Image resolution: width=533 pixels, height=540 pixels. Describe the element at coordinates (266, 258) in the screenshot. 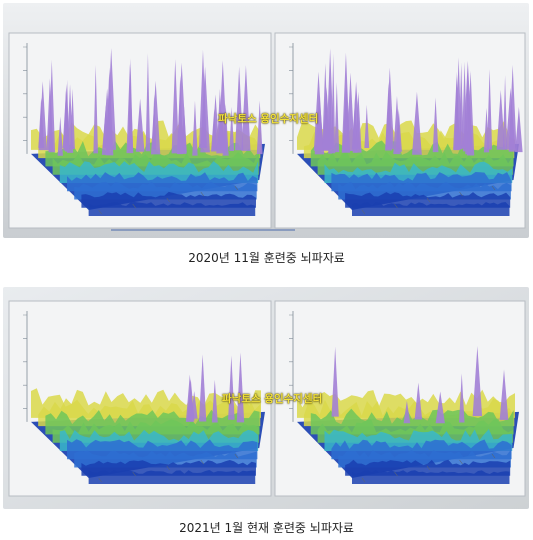

I see `photo-caption: 2020년 11월 훈련중 뇌파자료` at that location.